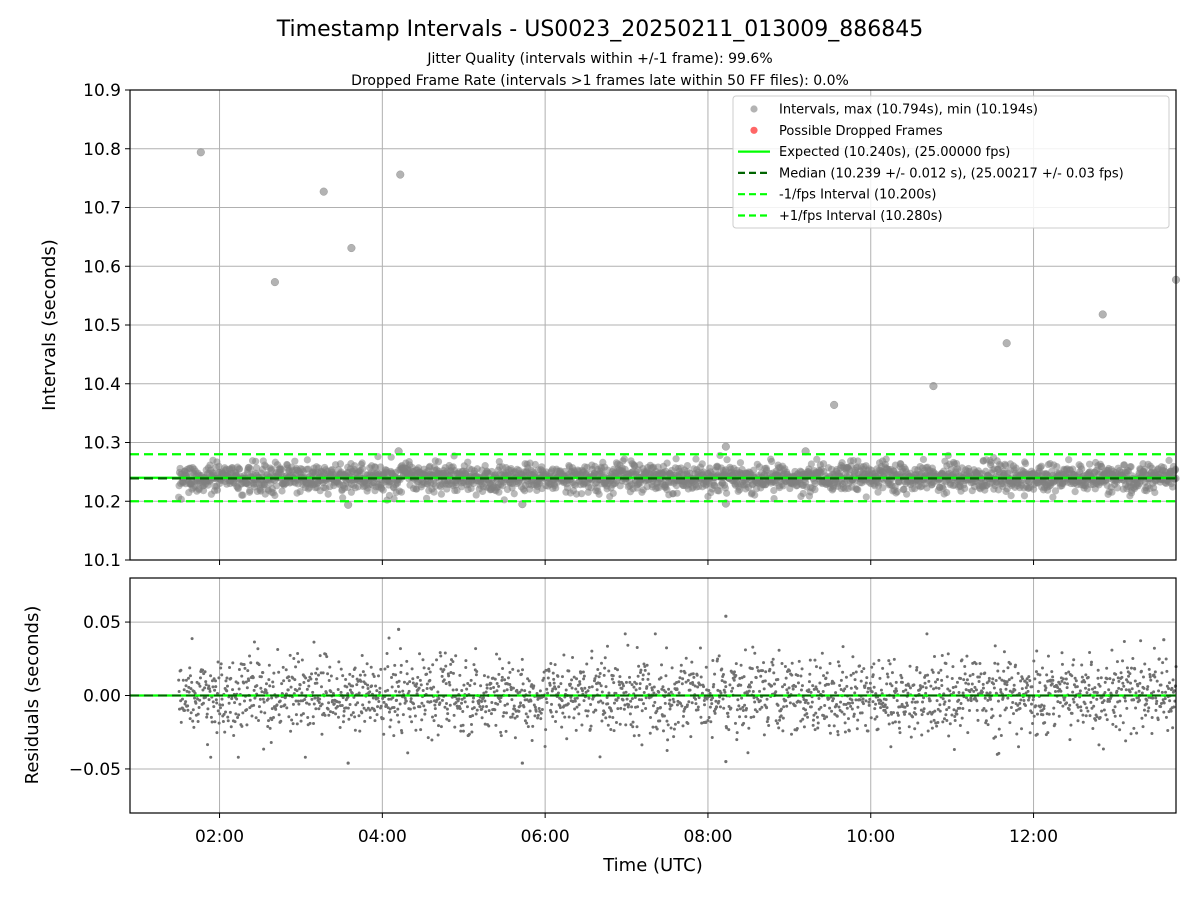  What do you see at coordinates (677, 689) in the screenshot?
I see `residuals-points` at bounding box center [677, 689].